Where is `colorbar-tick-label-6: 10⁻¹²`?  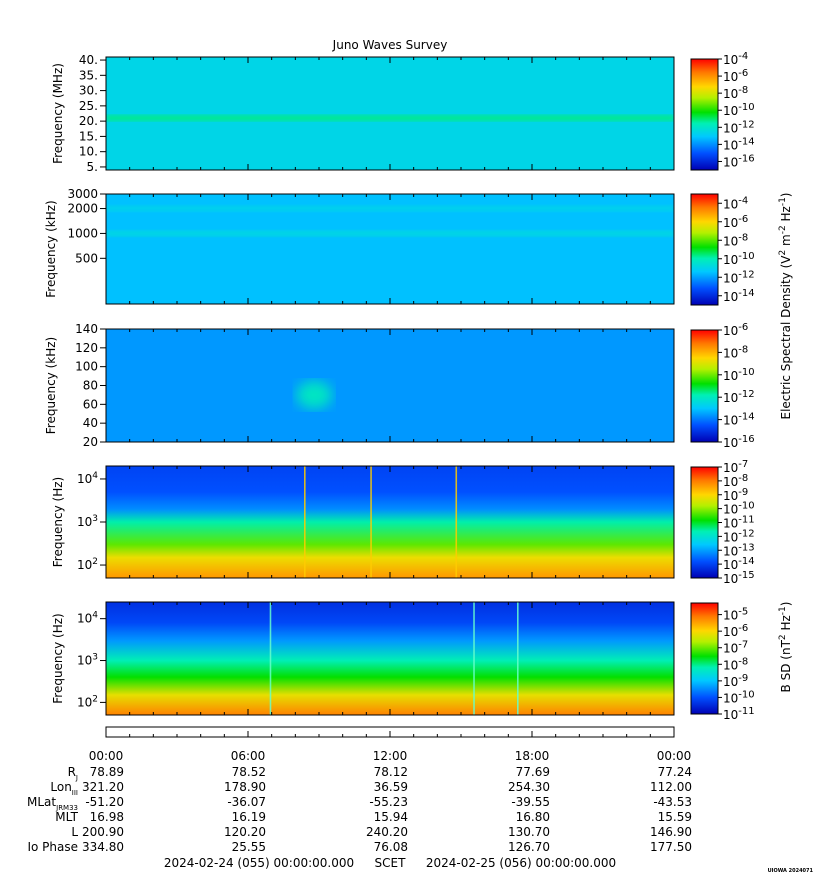
colorbar-tick-label-6: 10⁻¹² is located at coordinates (739, 536).